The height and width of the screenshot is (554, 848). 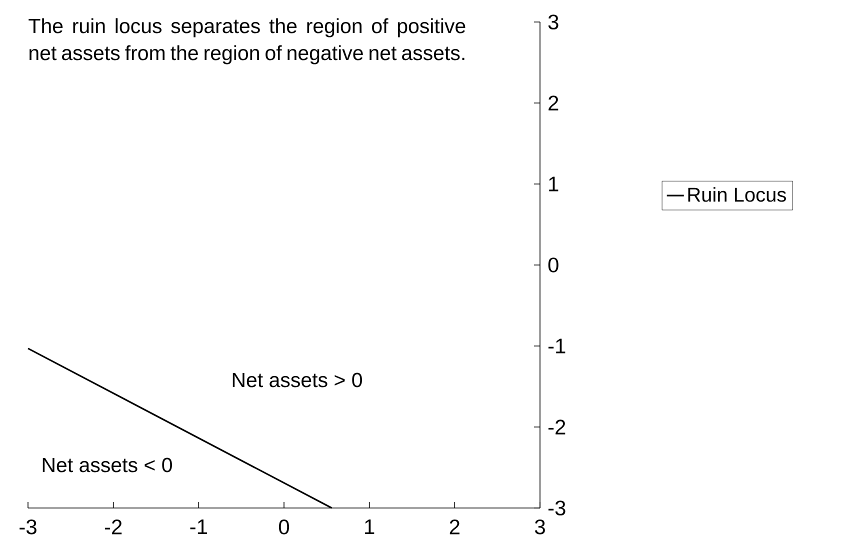 What do you see at coordinates (113, 527) in the screenshot?
I see `x-tick-label: -2` at bounding box center [113, 527].